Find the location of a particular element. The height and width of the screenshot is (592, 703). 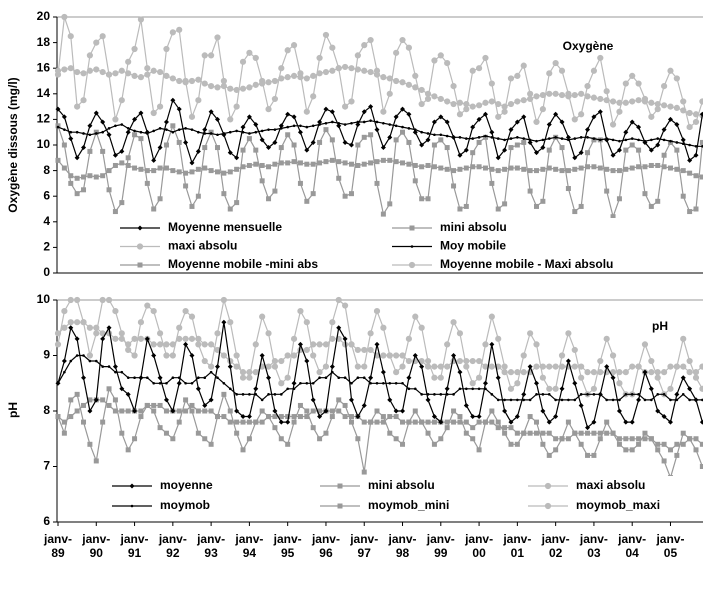

legend-label: moymob_maxi is located at coordinates (618, 505).